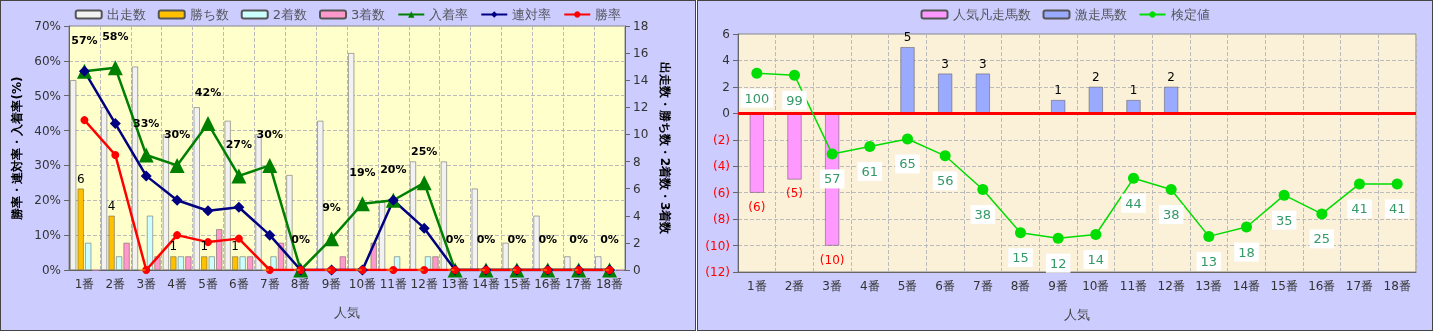 This screenshot has width=1433, height=333. Describe the element at coordinates (393, 284) in the screenshot. I see `x-tick-label: 11番` at that location.